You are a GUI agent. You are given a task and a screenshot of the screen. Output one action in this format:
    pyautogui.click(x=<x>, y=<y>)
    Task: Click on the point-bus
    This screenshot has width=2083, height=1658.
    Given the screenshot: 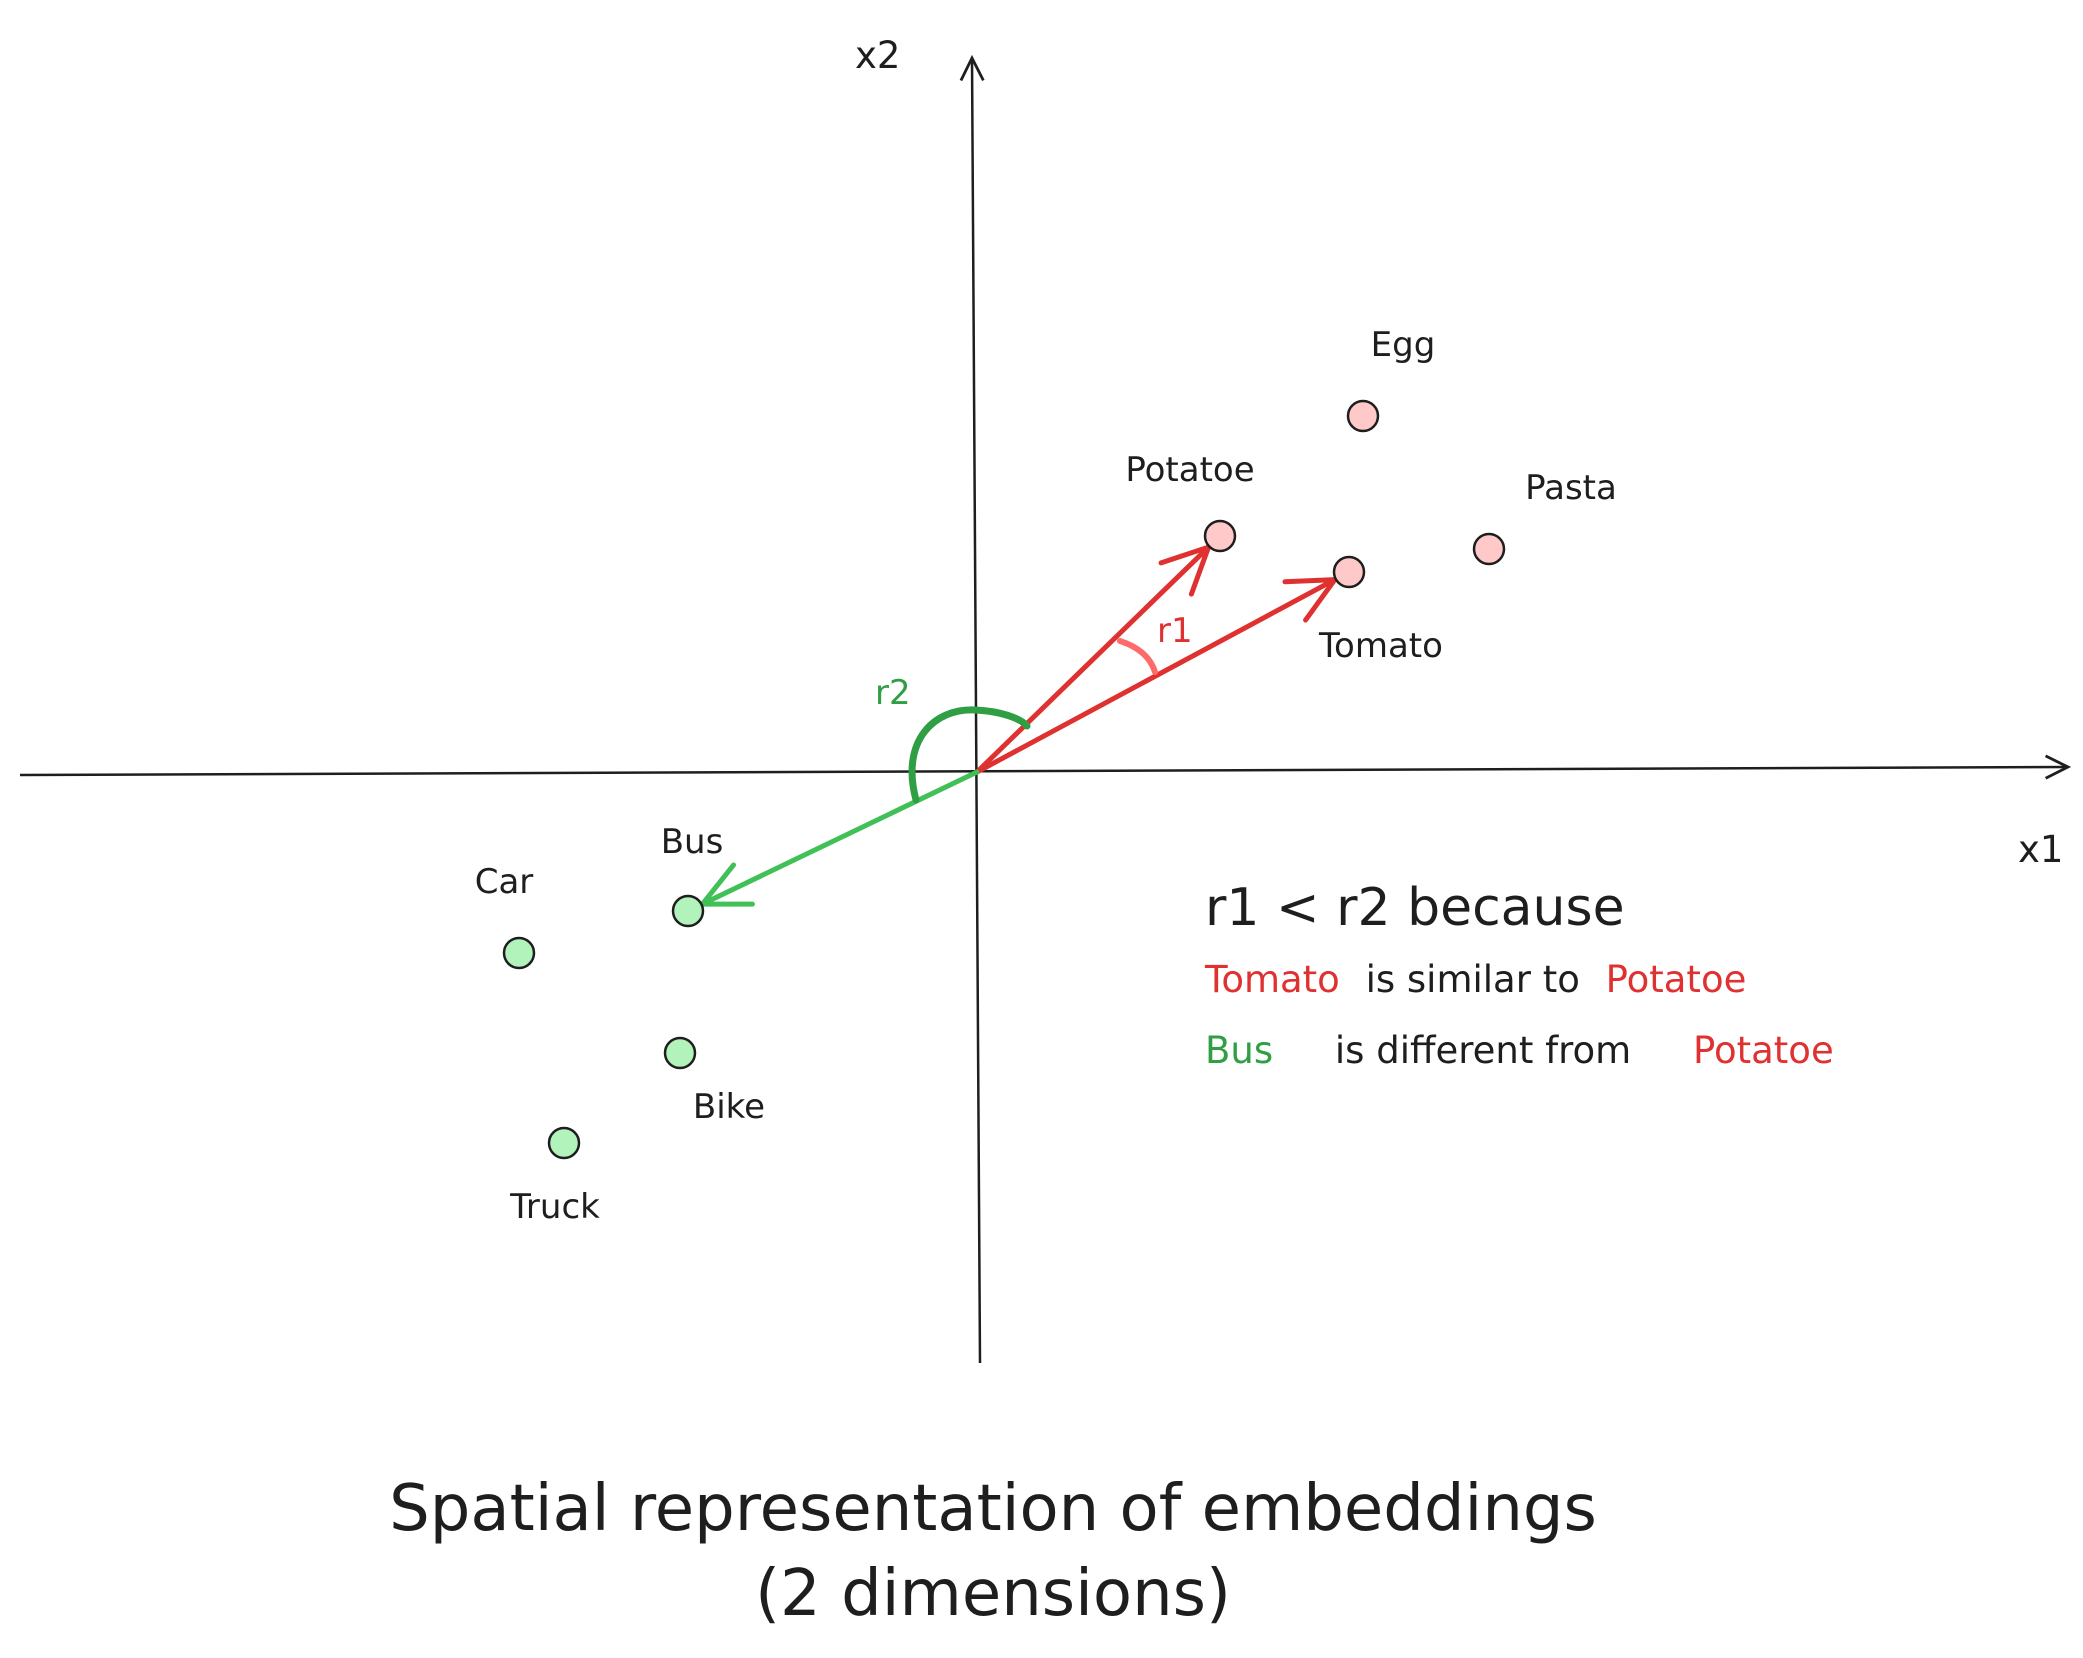 What is the action you would take?
    pyautogui.click(x=688, y=911)
    